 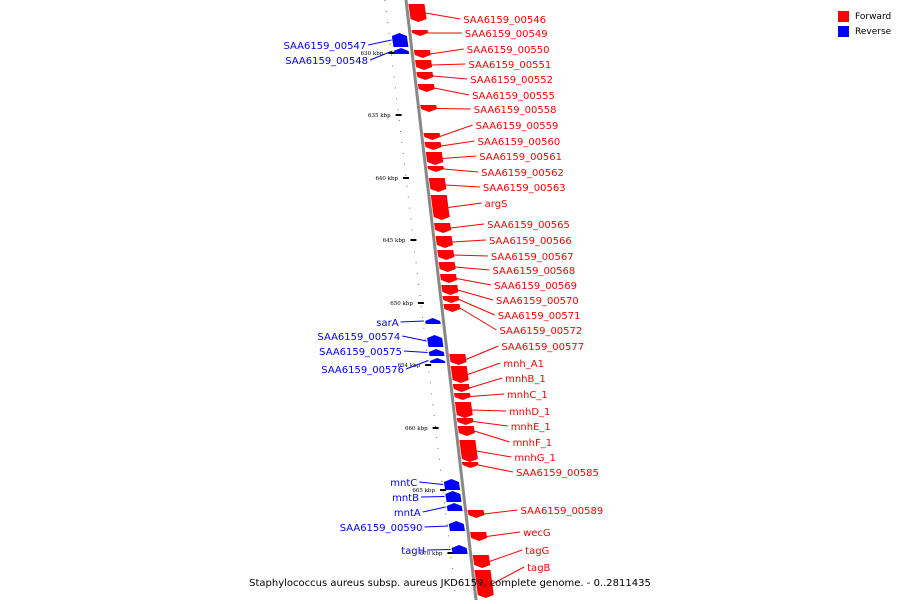 I want to click on reverse-gene-mntC, so click(x=452, y=484).